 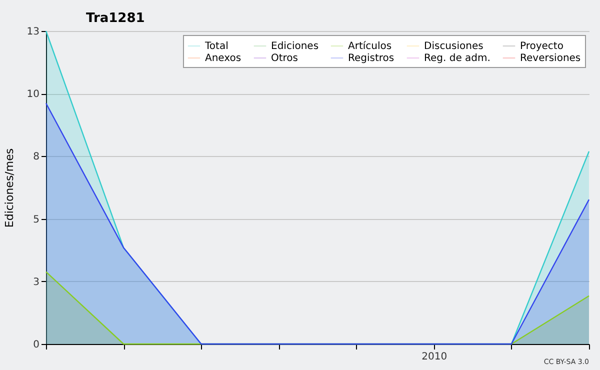 I want to click on legend-label: Total, so click(x=216, y=46).